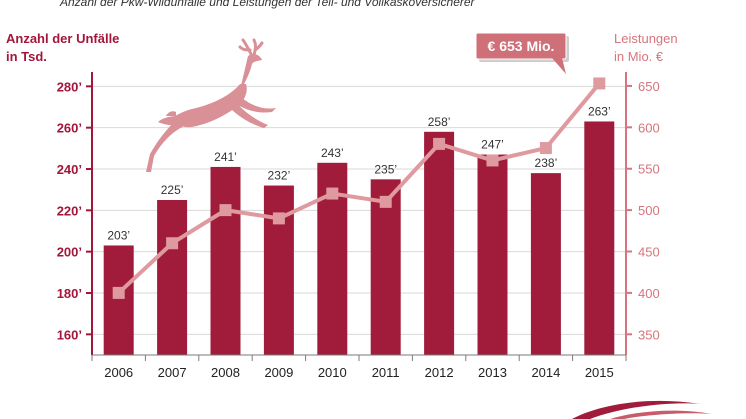  I want to click on left-tick-label: 200’, so click(69, 252).